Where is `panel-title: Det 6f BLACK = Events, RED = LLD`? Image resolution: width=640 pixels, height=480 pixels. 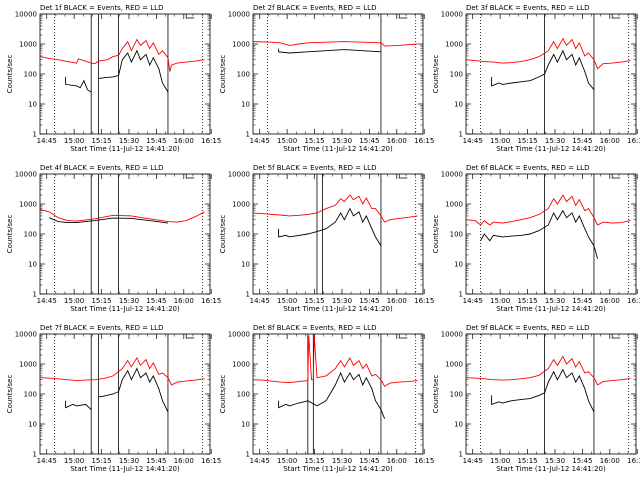
panel-title: Det 6f BLACK = Events, RED = LLD is located at coordinates (527, 168).